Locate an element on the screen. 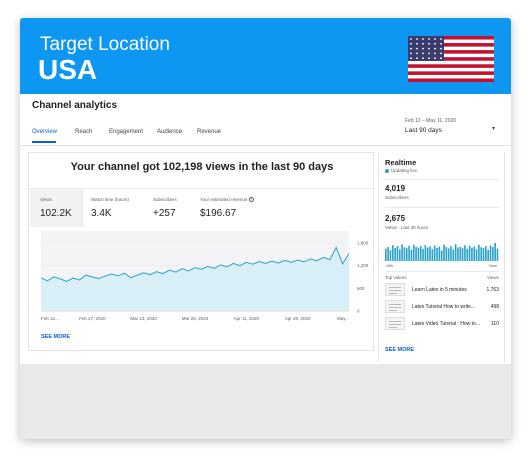  video-views: 1,763 is located at coordinates (492, 290).